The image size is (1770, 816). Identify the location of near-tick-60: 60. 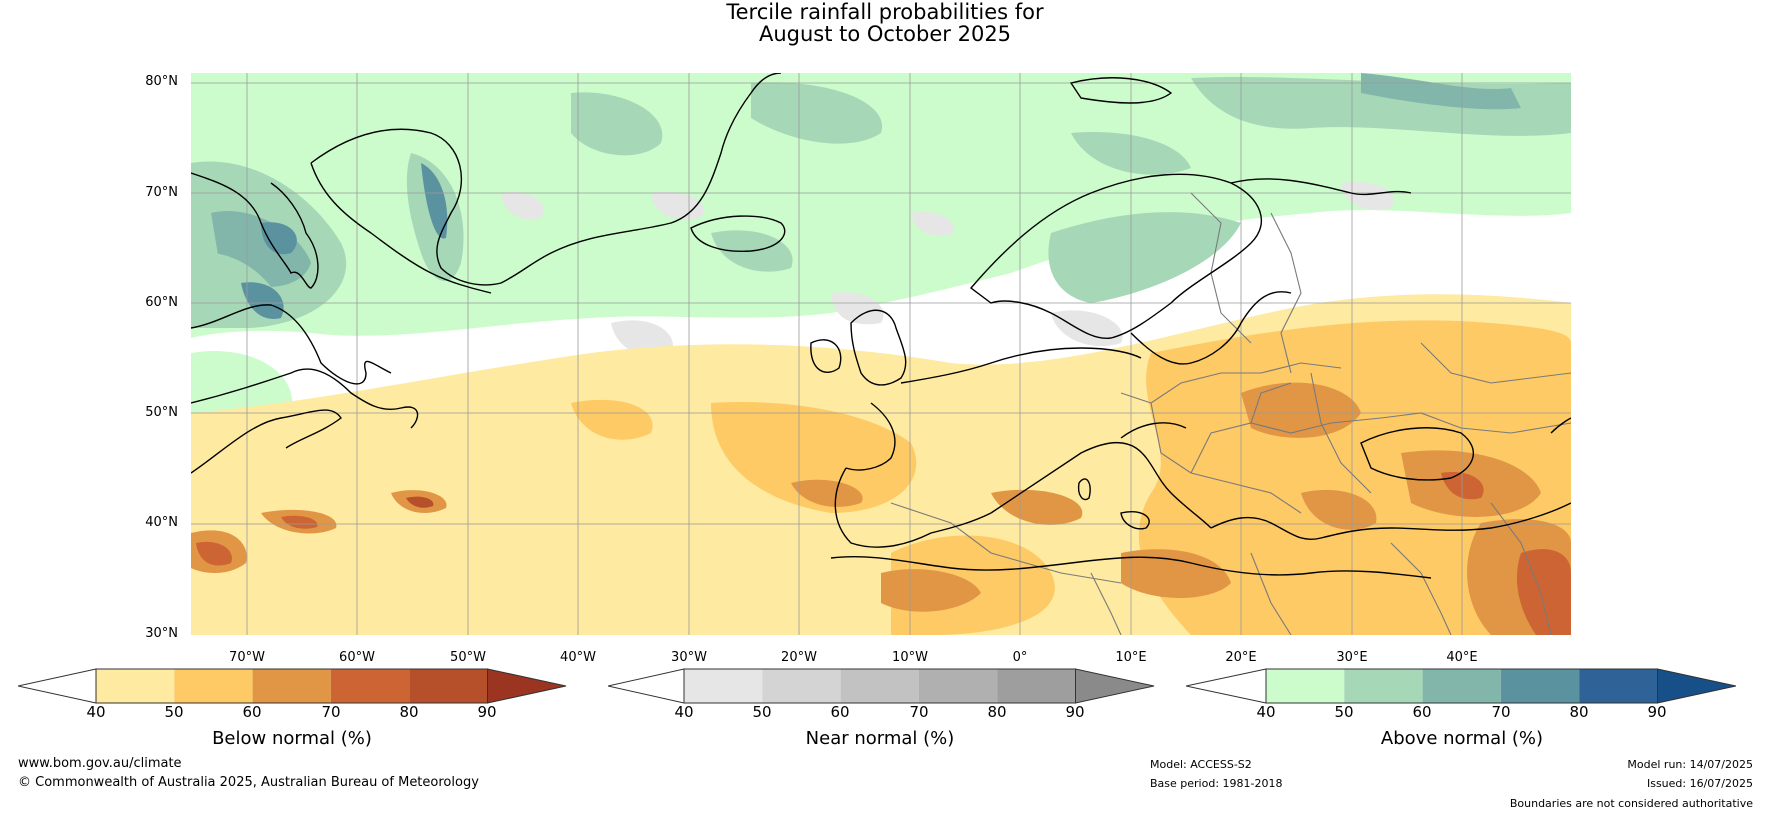
(840, 712).